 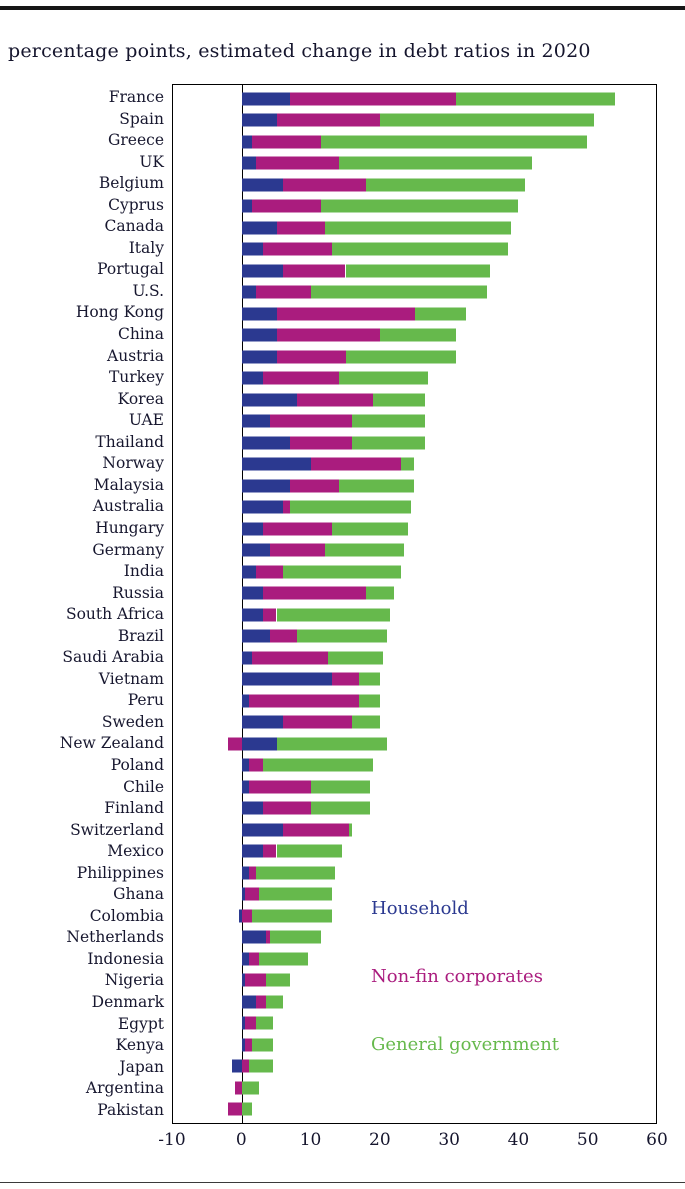 I want to click on country-label: Norway, so click(x=133, y=463).